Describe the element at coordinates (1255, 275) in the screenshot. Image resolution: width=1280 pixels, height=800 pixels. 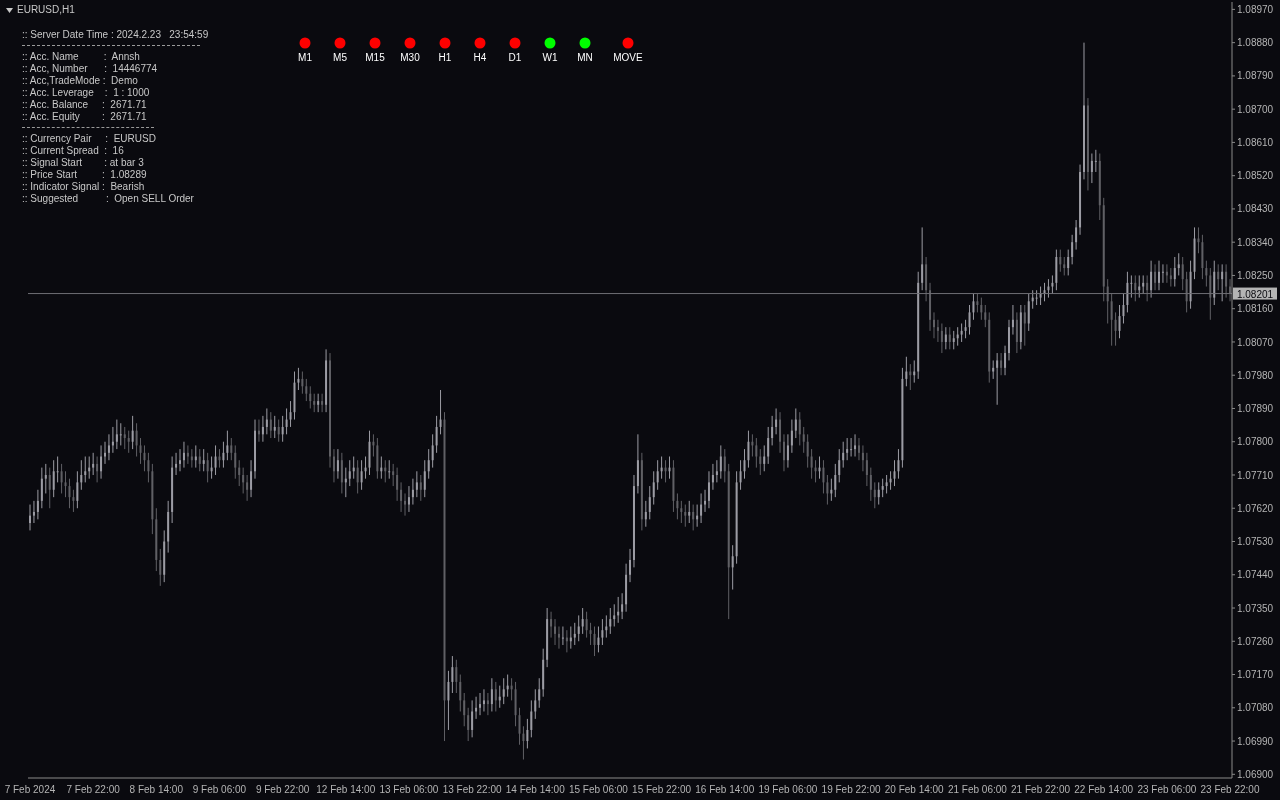
I see `y-tick-label: 1.08250` at that location.